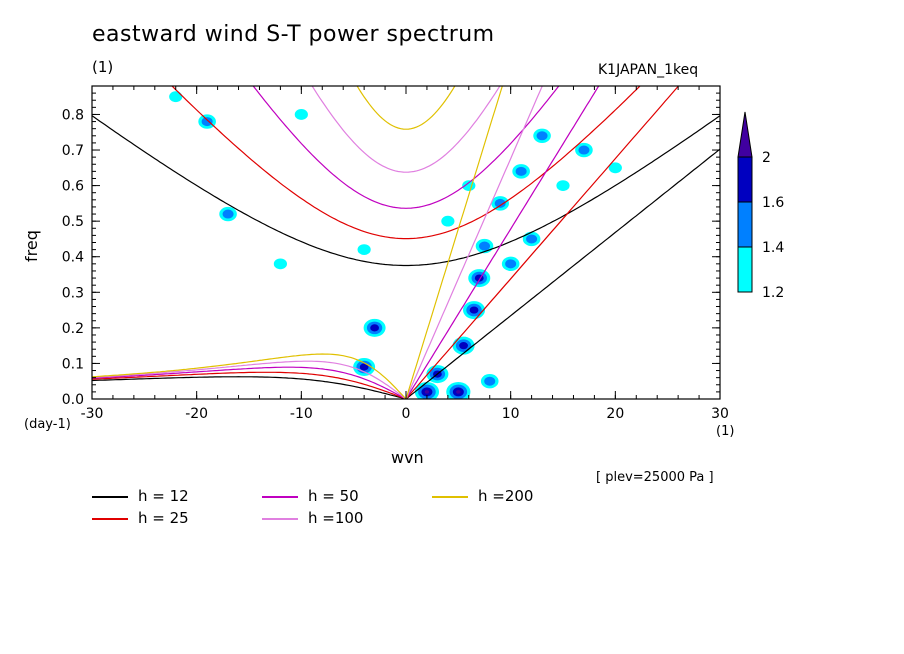 This screenshot has height=654, width=904. What do you see at coordinates (73, 187) in the screenshot?
I see `y-tick-label: 0.6` at bounding box center [73, 187].